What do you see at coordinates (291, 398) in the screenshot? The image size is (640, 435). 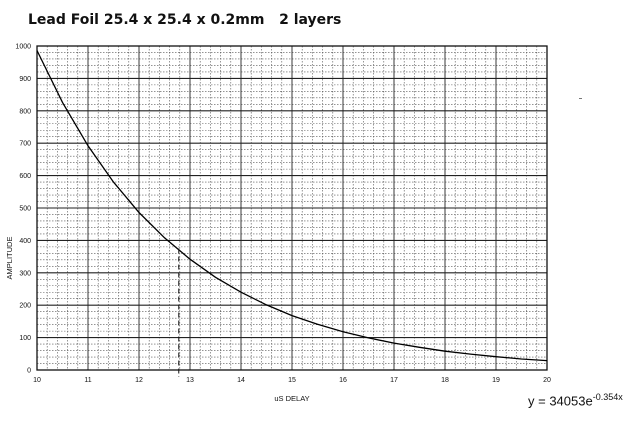 I see `x-axis-label: uS DELAY` at bounding box center [291, 398].